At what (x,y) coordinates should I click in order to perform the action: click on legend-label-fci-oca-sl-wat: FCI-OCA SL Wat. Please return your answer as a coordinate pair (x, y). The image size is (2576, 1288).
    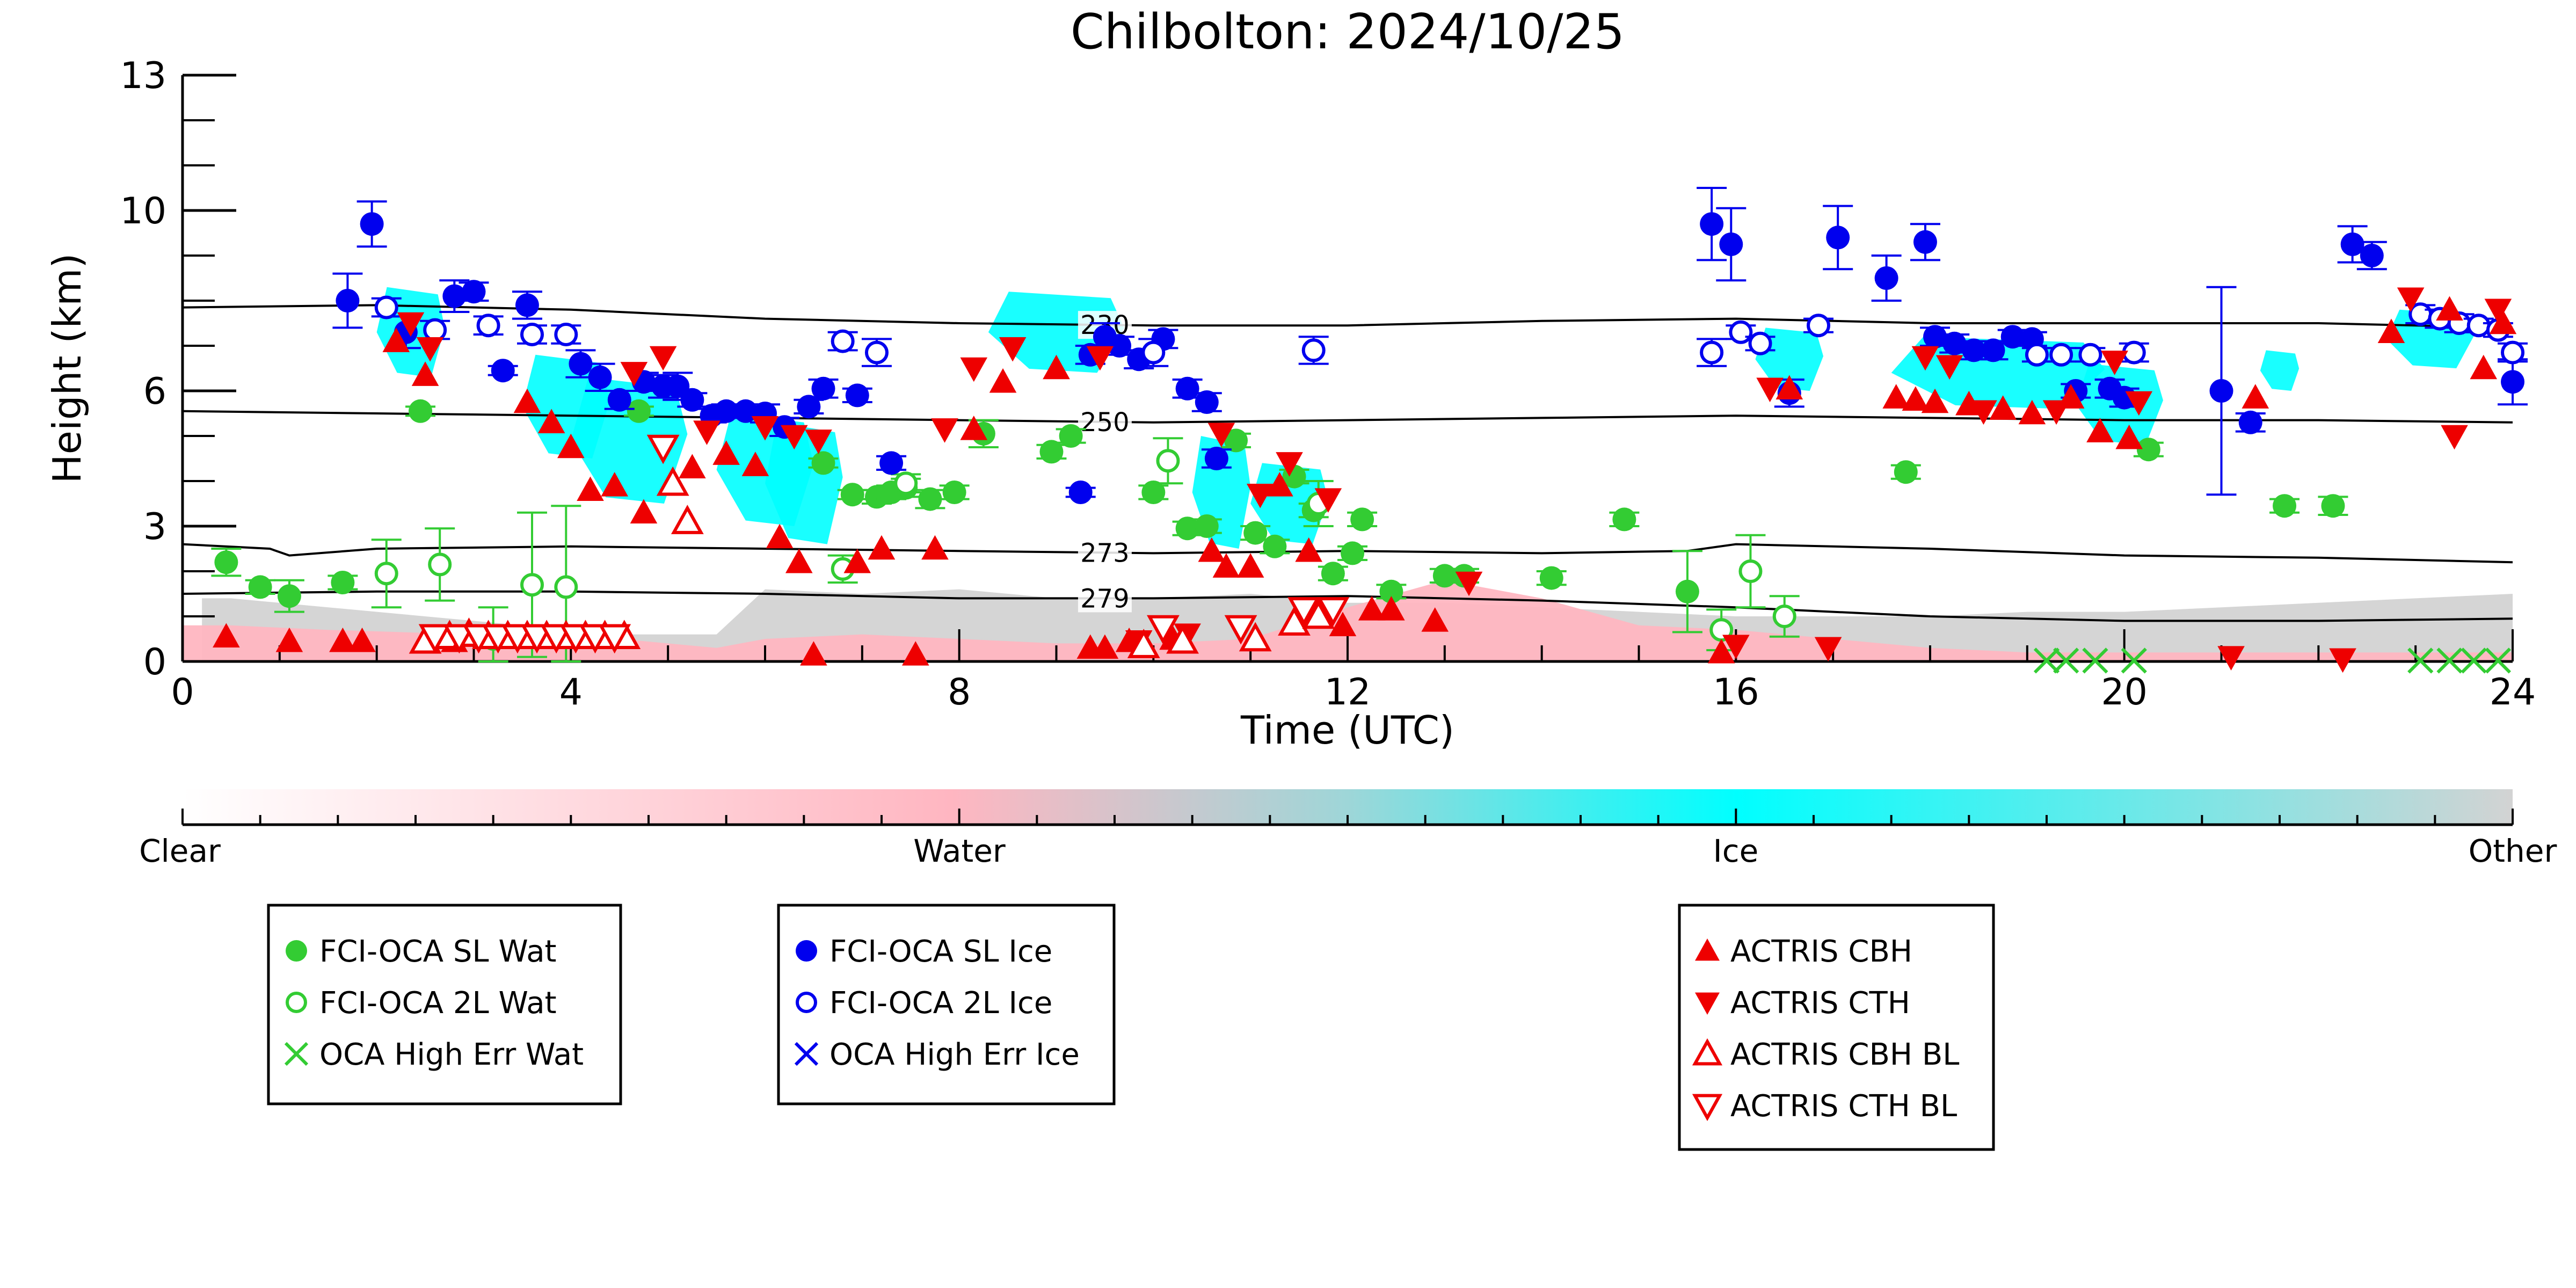
    Looking at the image, I should click on (438, 951).